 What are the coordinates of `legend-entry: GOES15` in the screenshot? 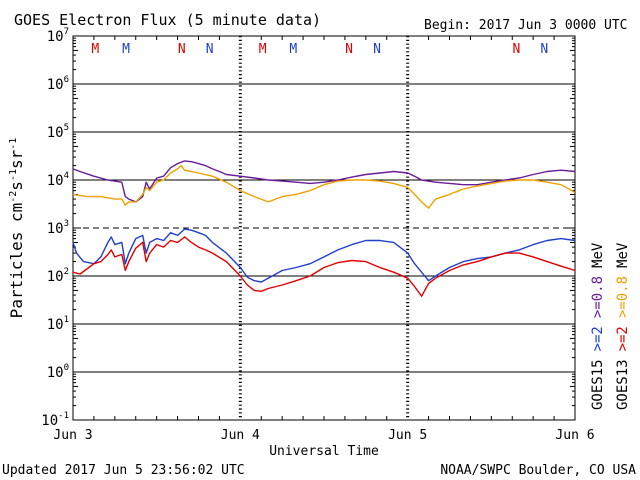 It's located at (598, 384).